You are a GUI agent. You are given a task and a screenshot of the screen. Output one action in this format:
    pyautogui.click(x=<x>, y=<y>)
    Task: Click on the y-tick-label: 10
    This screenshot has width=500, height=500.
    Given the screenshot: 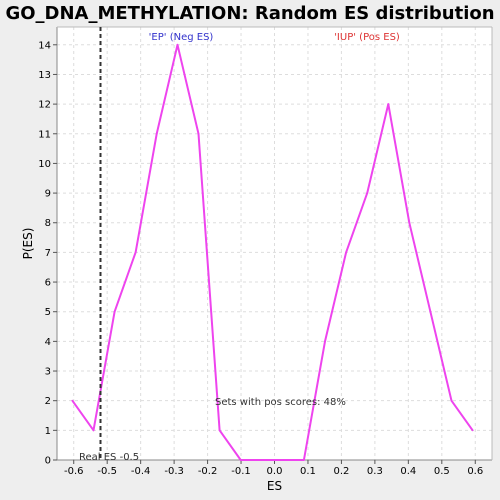 What is the action you would take?
    pyautogui.click(x=44, y=164)
    